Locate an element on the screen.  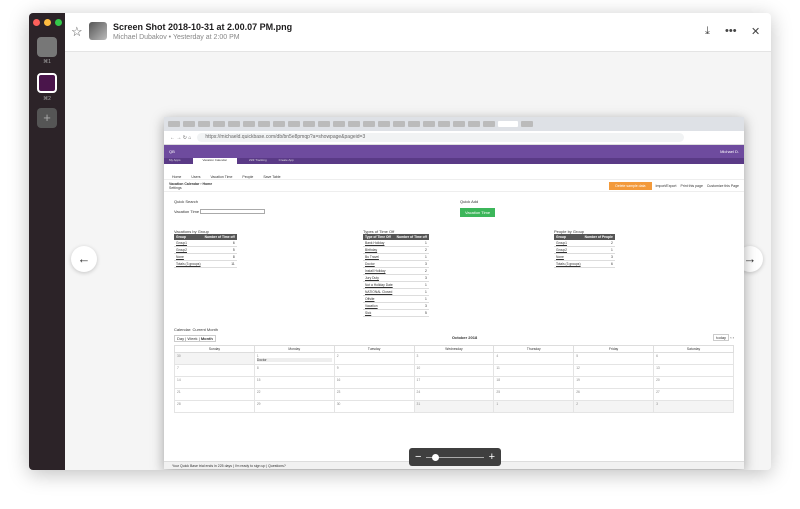
calendar-day: 1 Doctor is located at coordinates (294, 358).